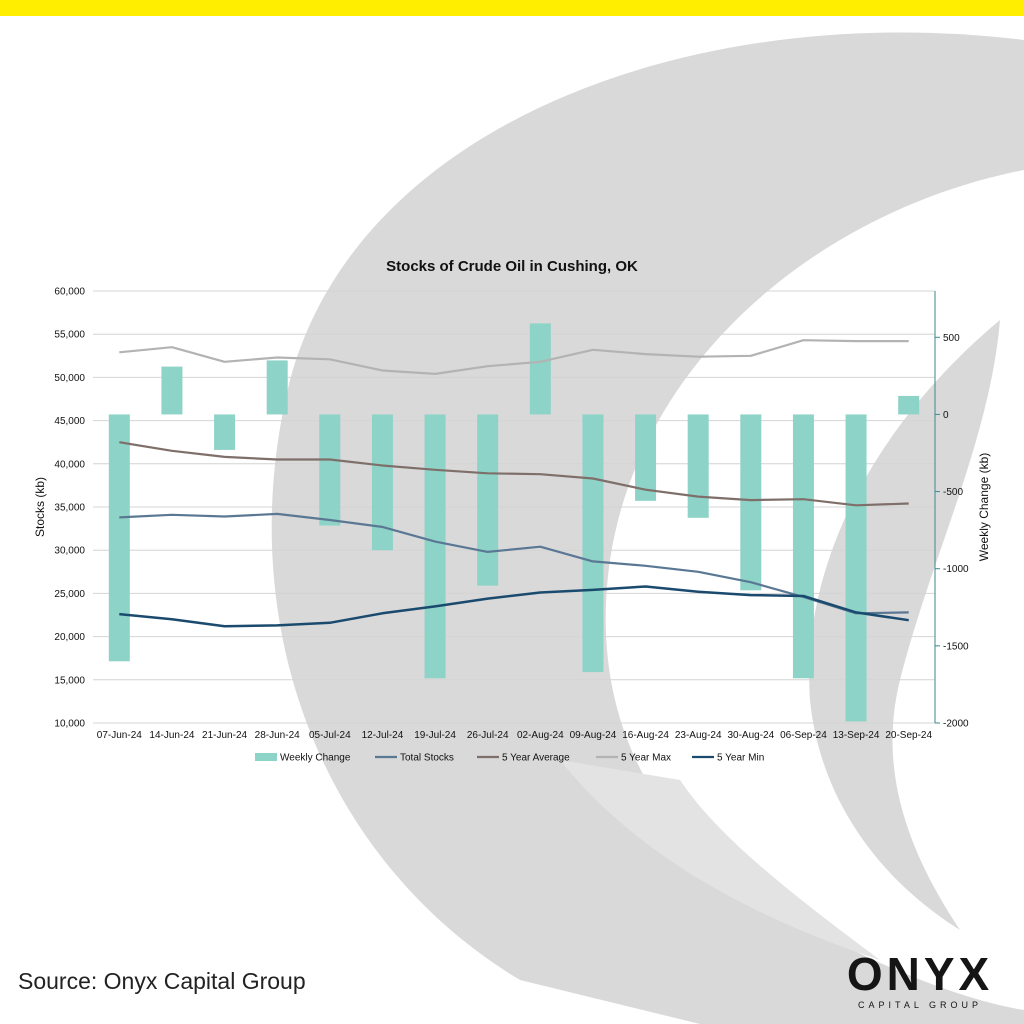  I want to click on top-accent-bar, so click(512, 8).